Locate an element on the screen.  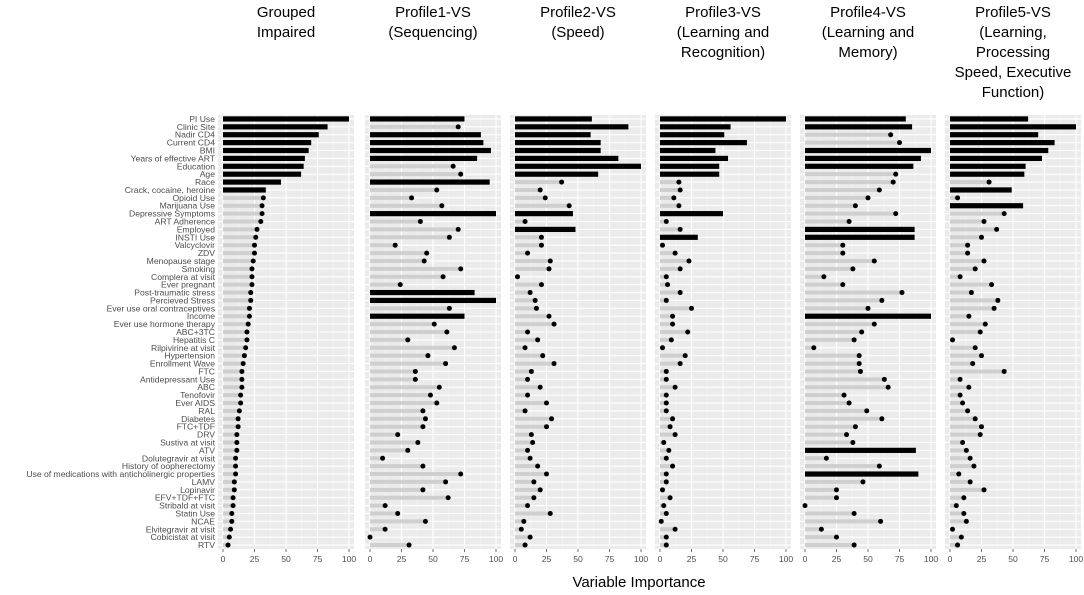
variable-label: ZDV is located at coordinates (206, 253).